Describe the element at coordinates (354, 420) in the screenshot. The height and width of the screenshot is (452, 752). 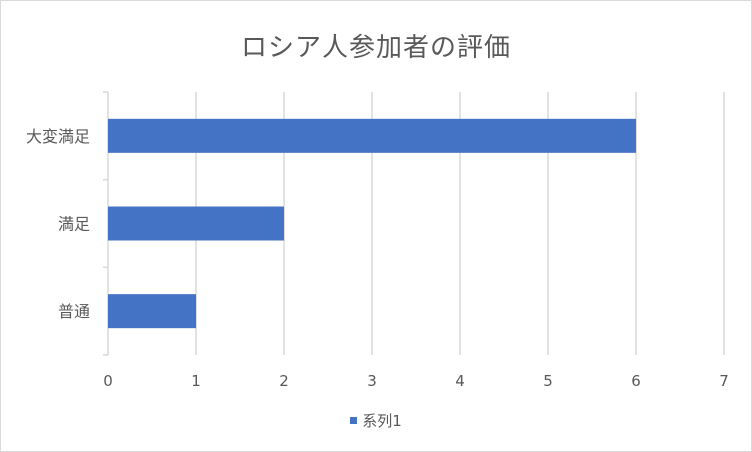
I see `legend-swatch` at that location.